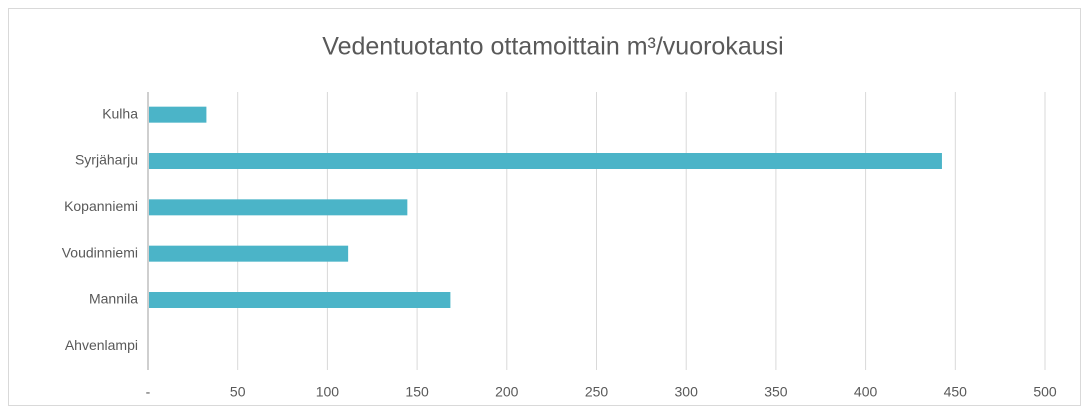 The image size is (1089, 414). I want to click on x-tick-label: 300, so click(687, 392).